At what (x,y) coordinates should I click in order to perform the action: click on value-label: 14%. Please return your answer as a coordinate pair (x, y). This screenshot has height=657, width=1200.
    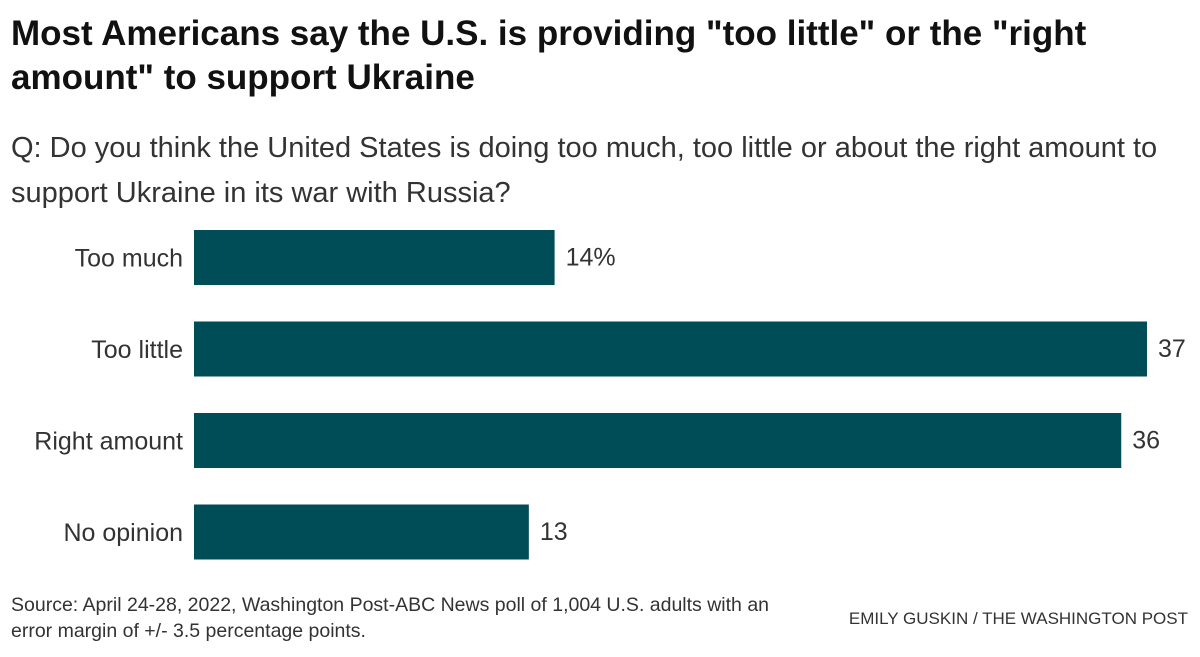
    Looking at the image, I should click on (591, 258).